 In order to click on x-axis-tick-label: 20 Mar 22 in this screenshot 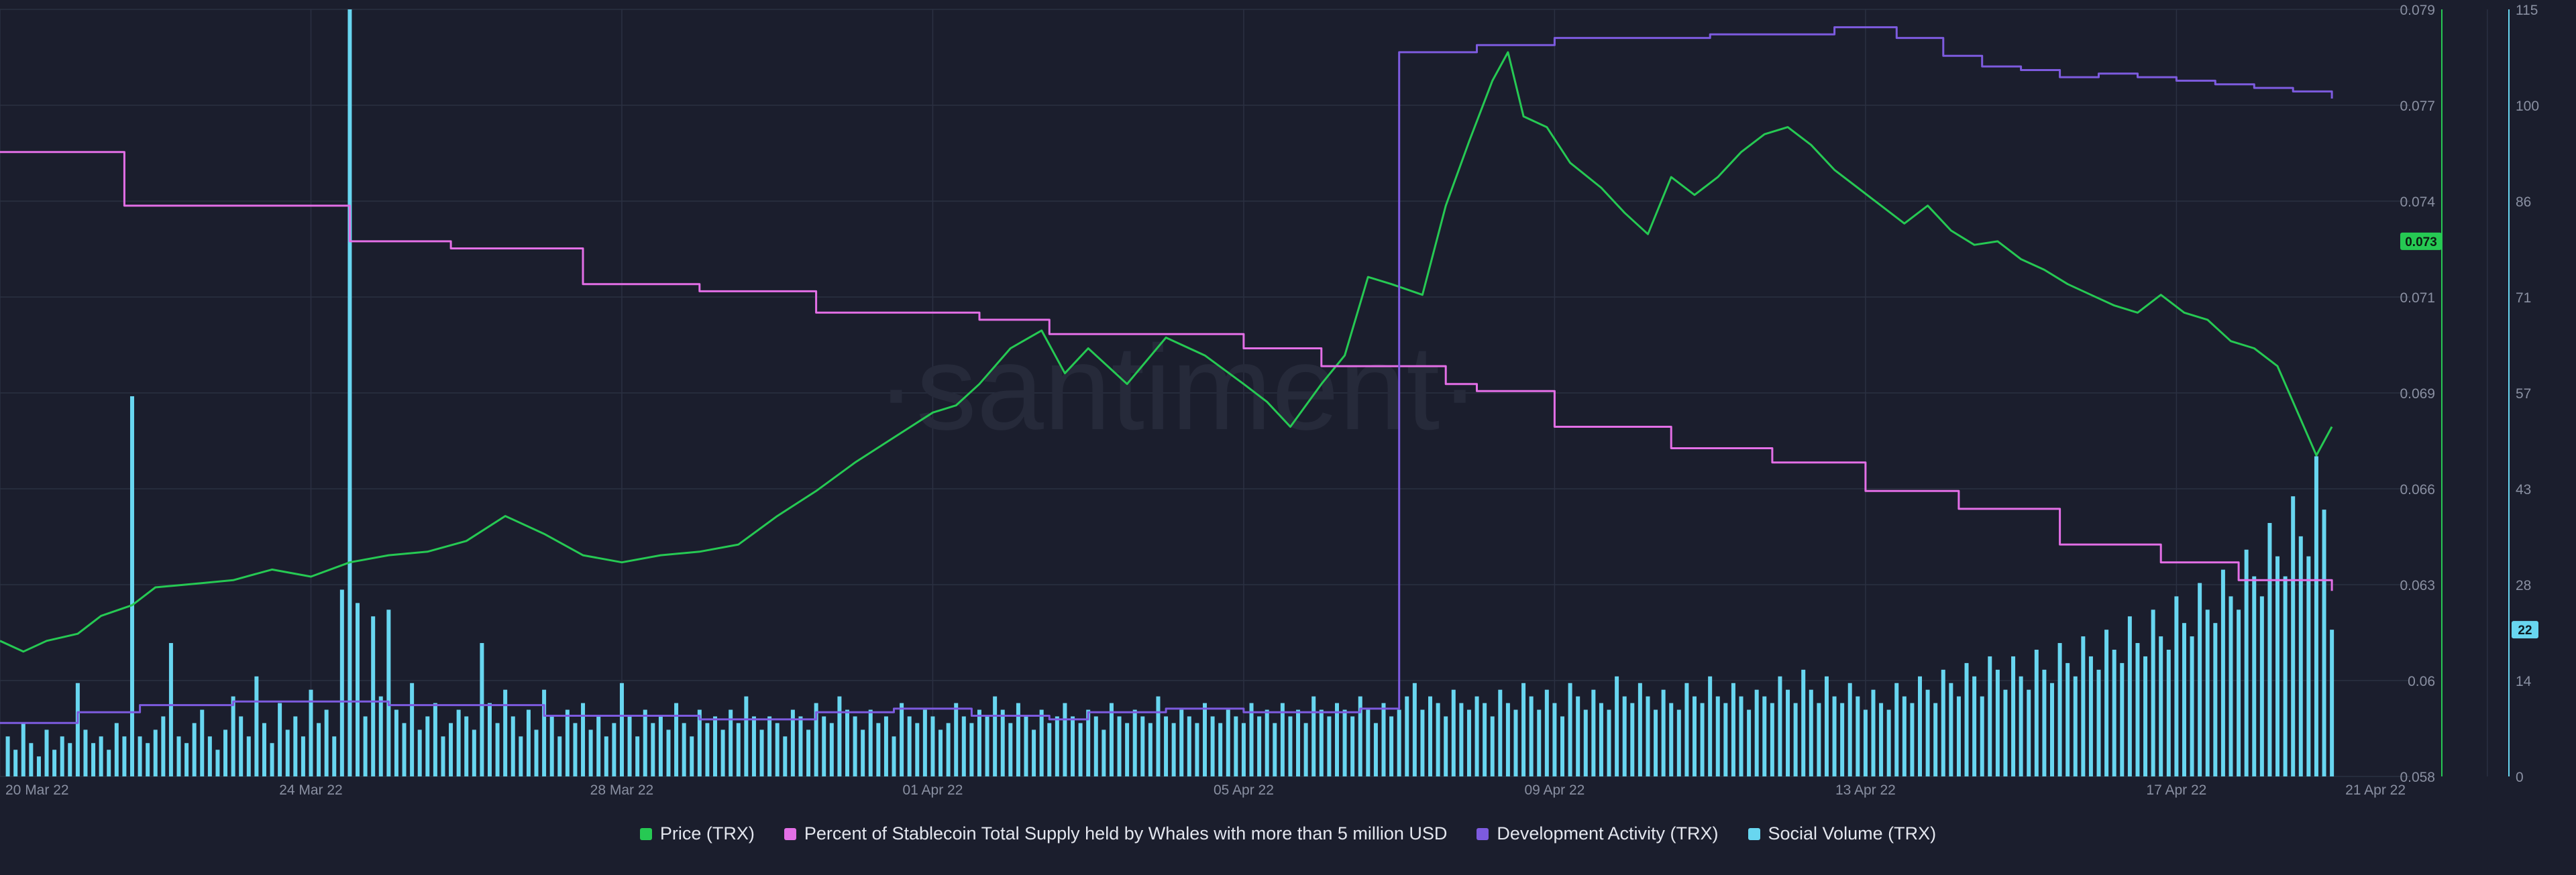, I will do `click(37, 790)`.